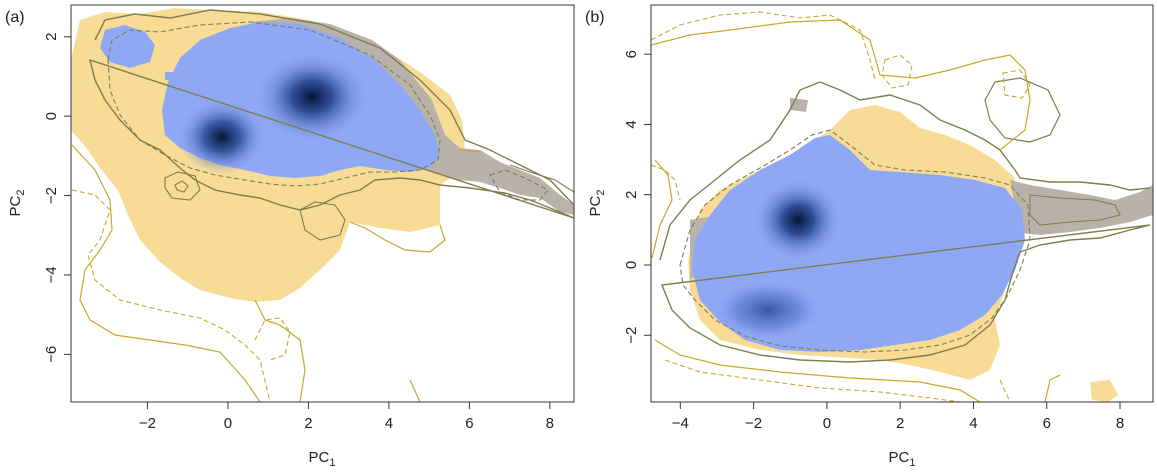  Describe the element at coordinates (51, 354) in the screenshot. I see `panel-a-ytick-label: −6` at that location.